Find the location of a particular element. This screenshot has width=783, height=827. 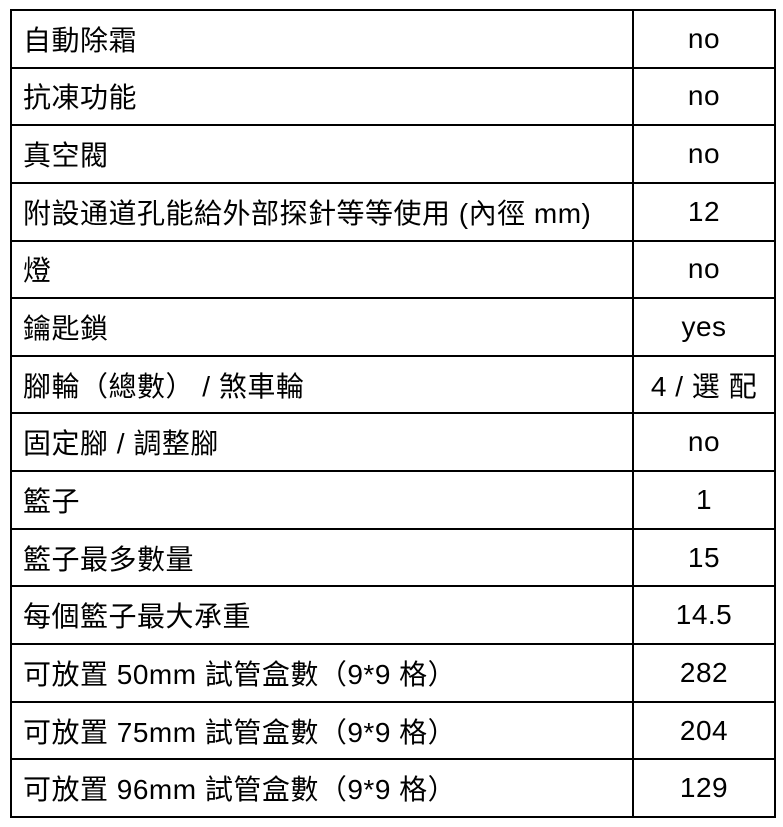

spec-value-baskets: 1 is located at coordinates (704, 500).